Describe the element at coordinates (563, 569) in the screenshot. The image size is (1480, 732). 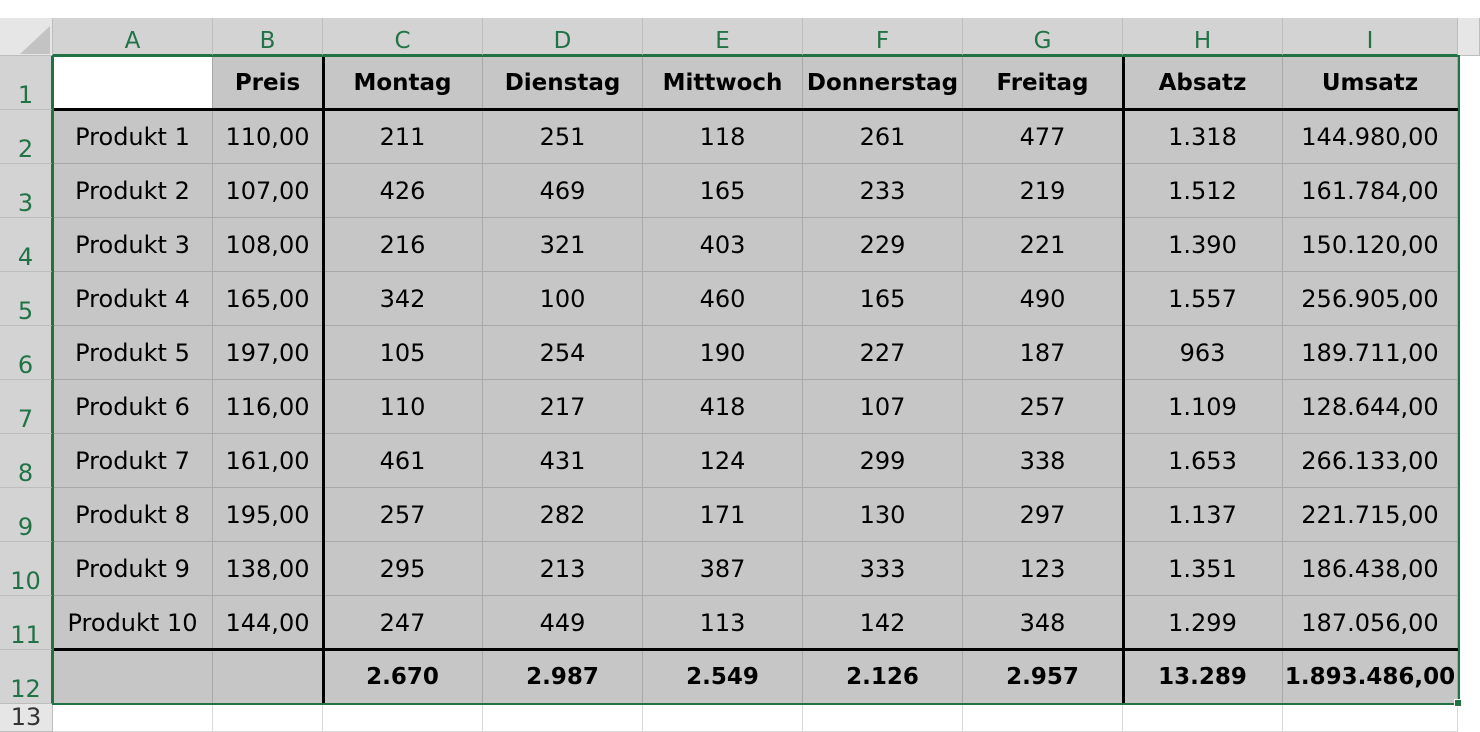
I see `data-cell: 213` at that location.